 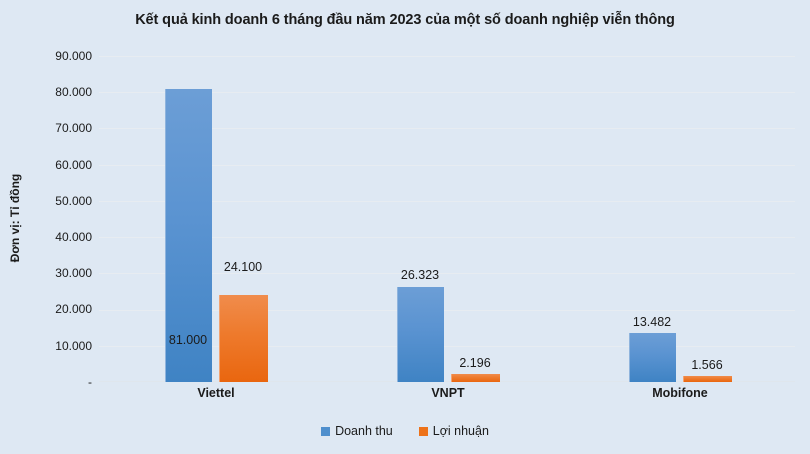 What do you see at coordinates (216, 393) in the screenshot?
I see `category-label-viettel: Viettel` at bounding box center [216, 393].